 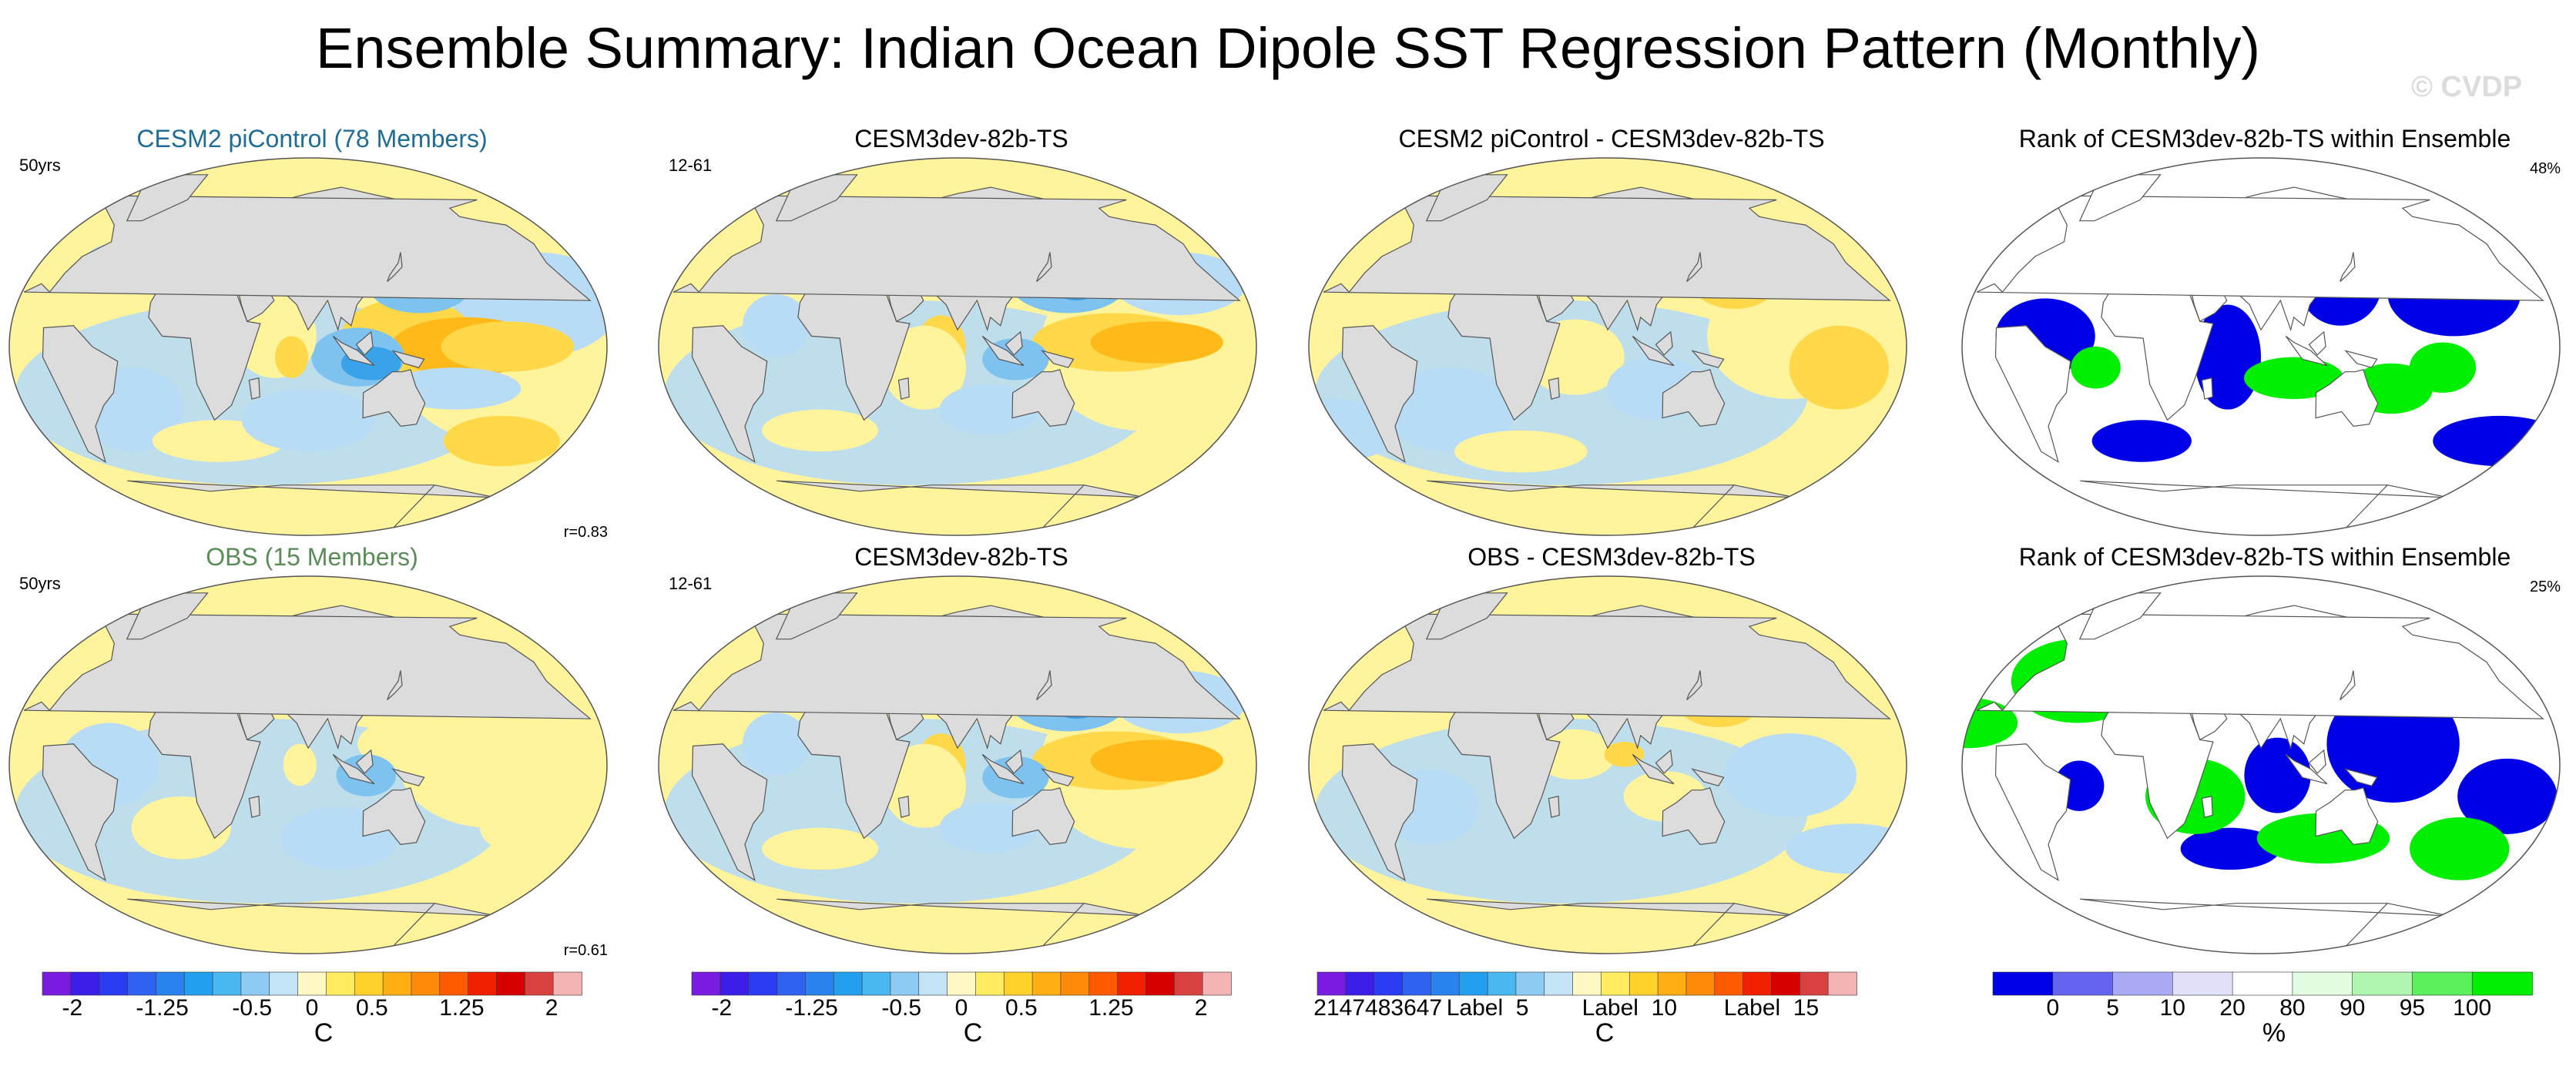 I want to click on colorbar-tick-label: -0.5, so click(x=901, y=1006).